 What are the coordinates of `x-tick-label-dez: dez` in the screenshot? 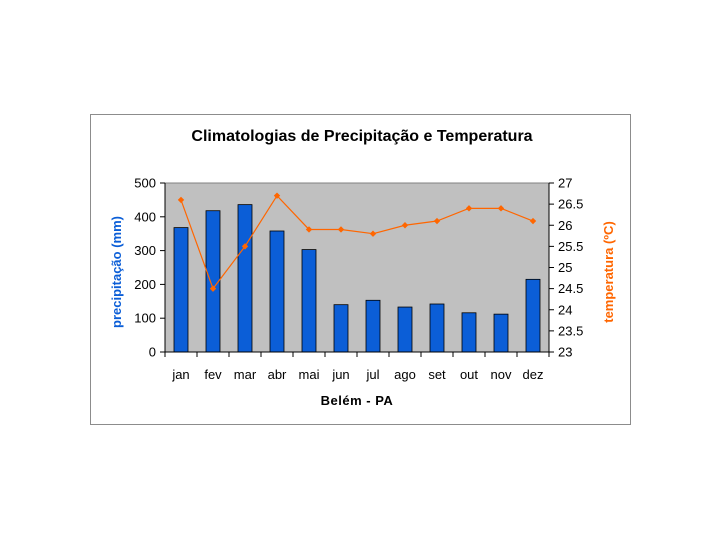 It's located at (533, 374).